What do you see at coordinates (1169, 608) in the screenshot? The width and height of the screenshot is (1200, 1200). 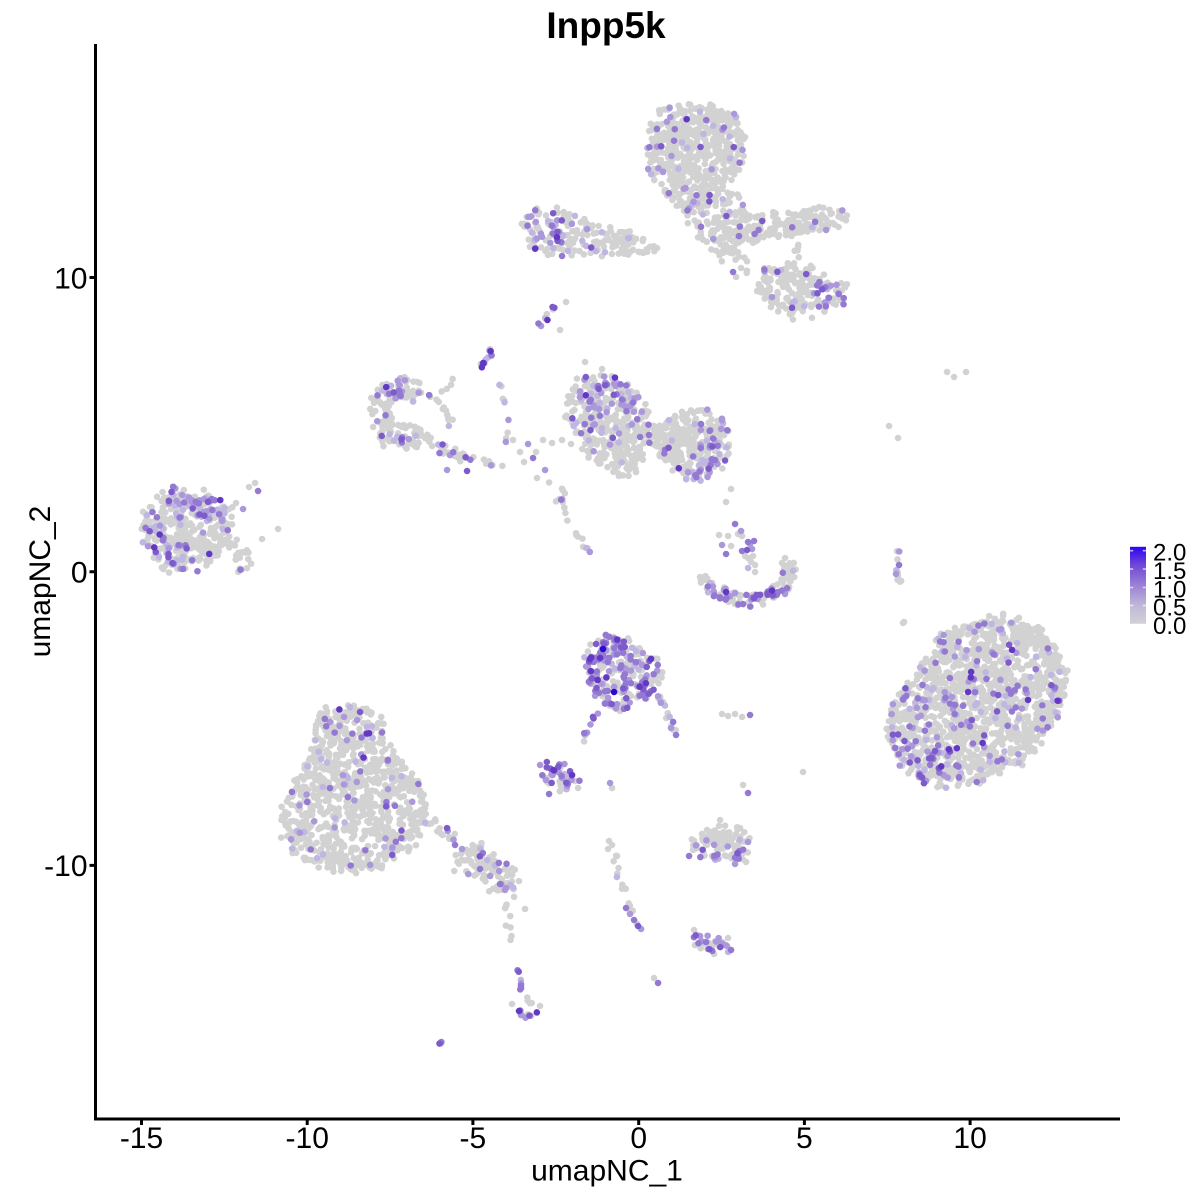 I see `svg-text: 0.5` at bounding box center [1169, 608].